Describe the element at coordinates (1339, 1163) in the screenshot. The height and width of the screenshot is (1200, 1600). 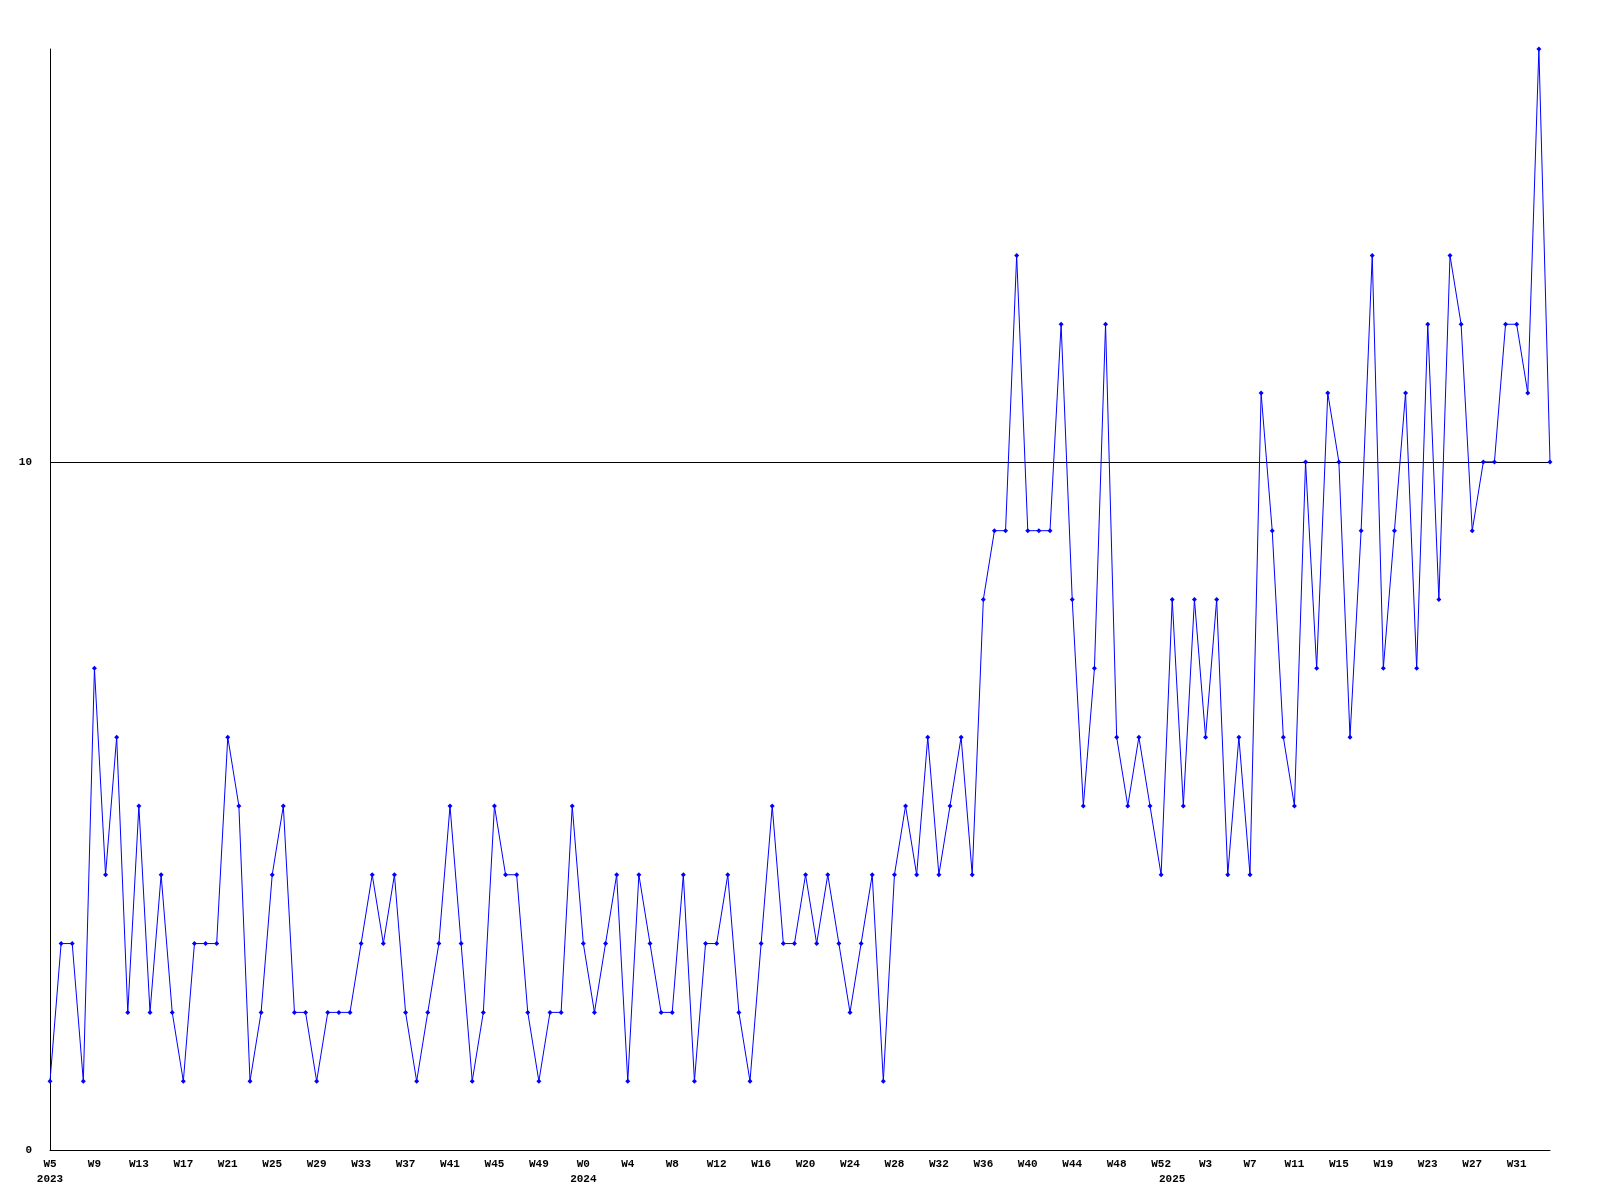
I see `x-tick-label: W15` at that location.